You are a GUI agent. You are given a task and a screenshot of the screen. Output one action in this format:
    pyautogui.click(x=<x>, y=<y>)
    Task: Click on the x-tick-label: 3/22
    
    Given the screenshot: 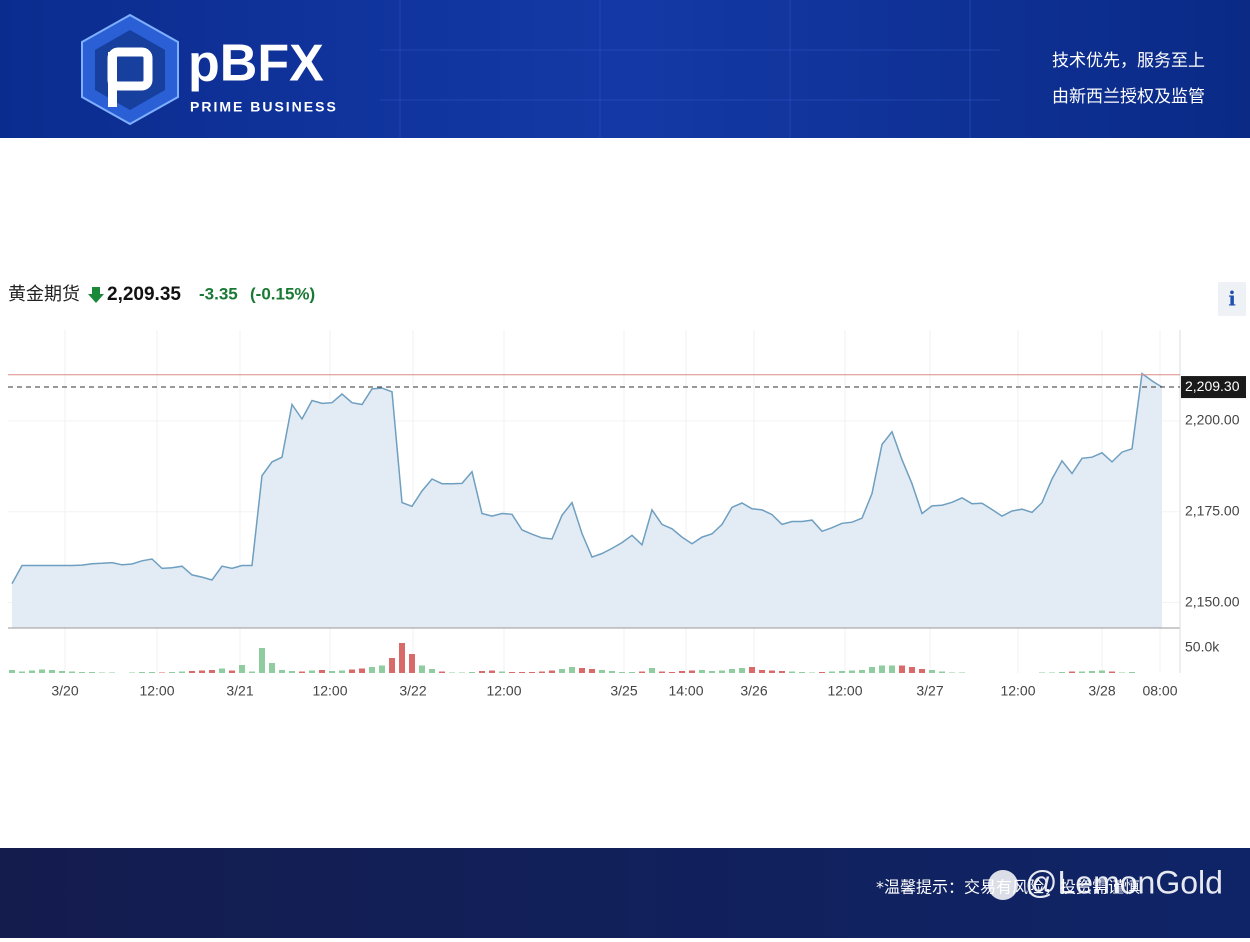 What is the action you would take?
    pyautogui.click(x=412, y=691)
    